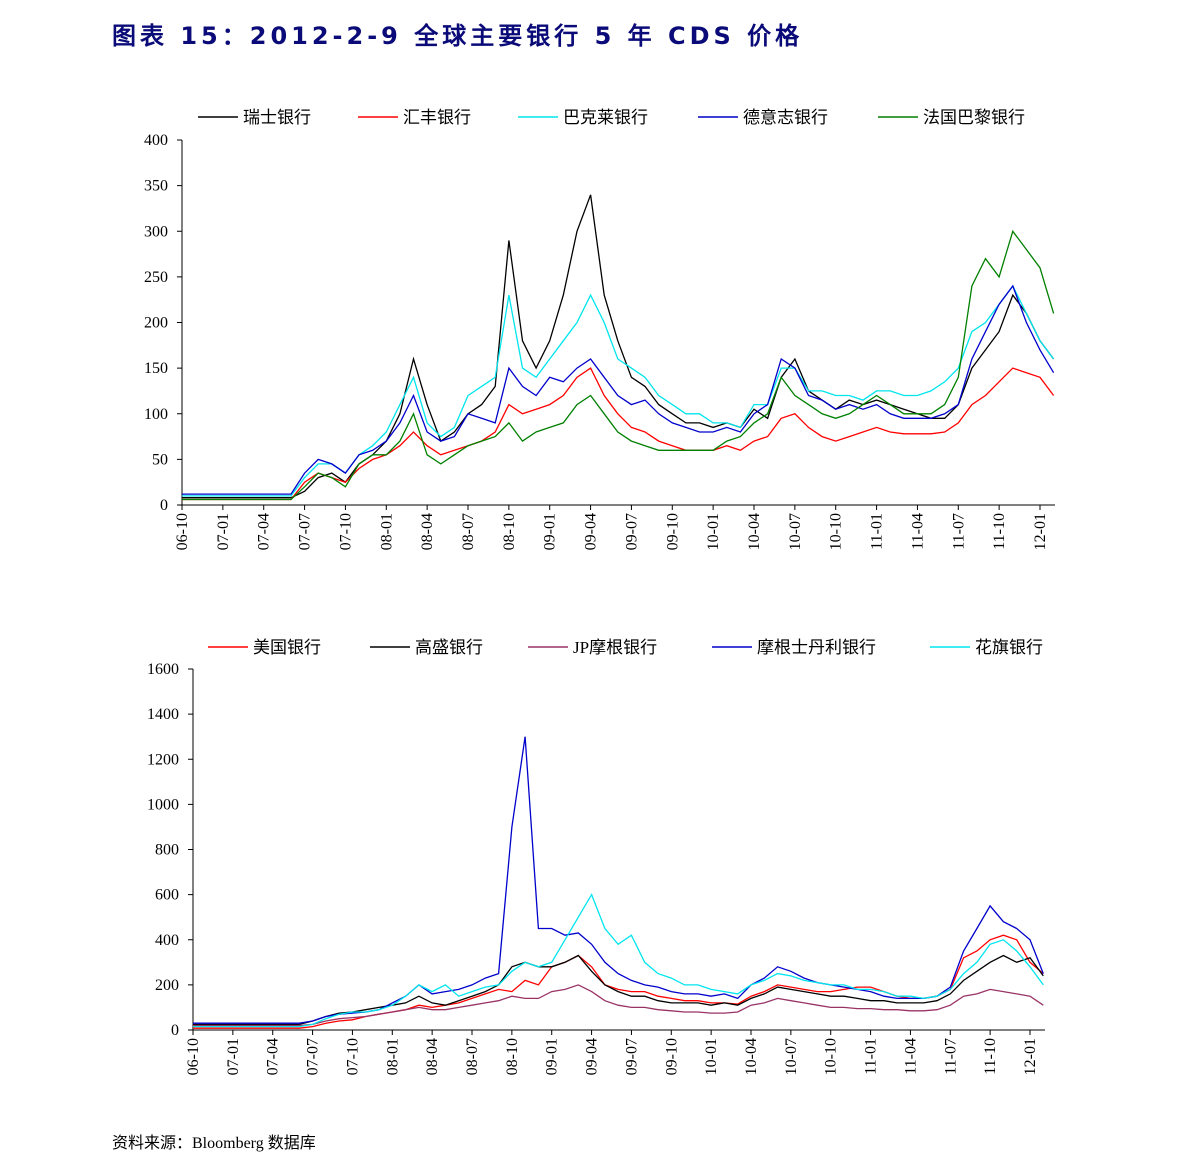  What do you see at coordinates (163, 804) in the screenshot?
I see `y-tick-label: 1000` at bounding box center [163, 804].